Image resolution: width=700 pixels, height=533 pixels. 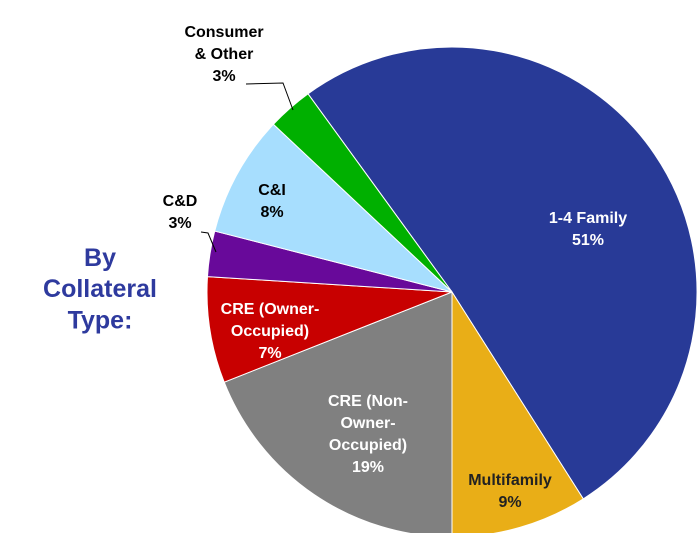 What do you see at coordinates (100, 288) in the screenshot?
I see `annotation: By Collateral Type:` at bounding box center [100, 288].